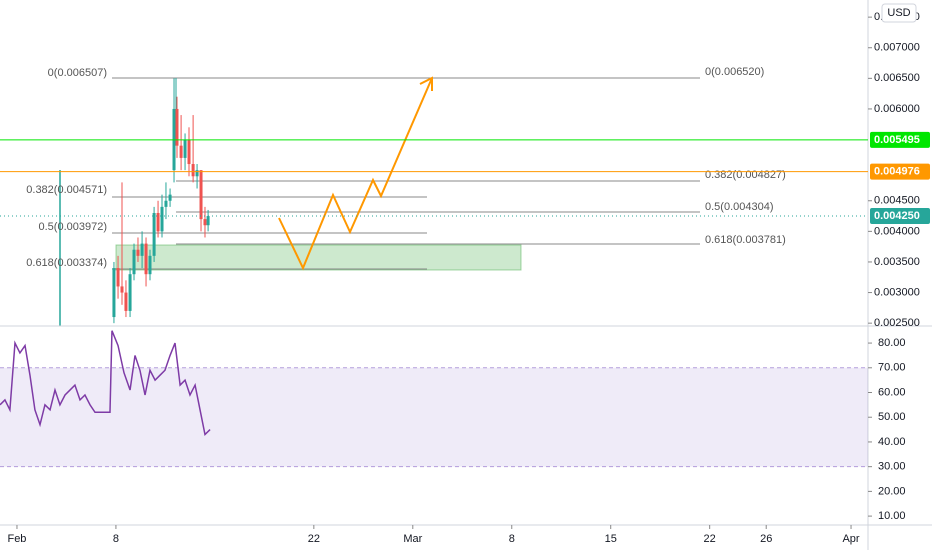 This screenshot has height=550, width=932. What do you see at coordinates (897, 48) in the screenshot?
I see `y-tick-label: 0.007000` at bounding box center [897, 48].